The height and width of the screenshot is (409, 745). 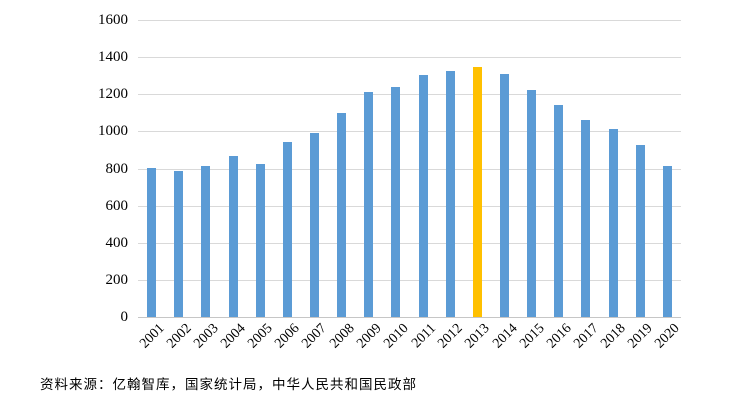 I want to click on x-tick-label: 2006, so click(x=287, y=336).